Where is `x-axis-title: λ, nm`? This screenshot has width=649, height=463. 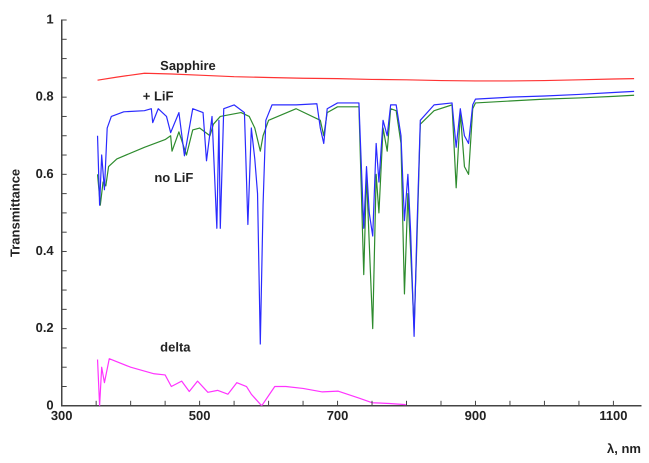 x-axis-title: λ, nm is located at coordinates (624, 448).